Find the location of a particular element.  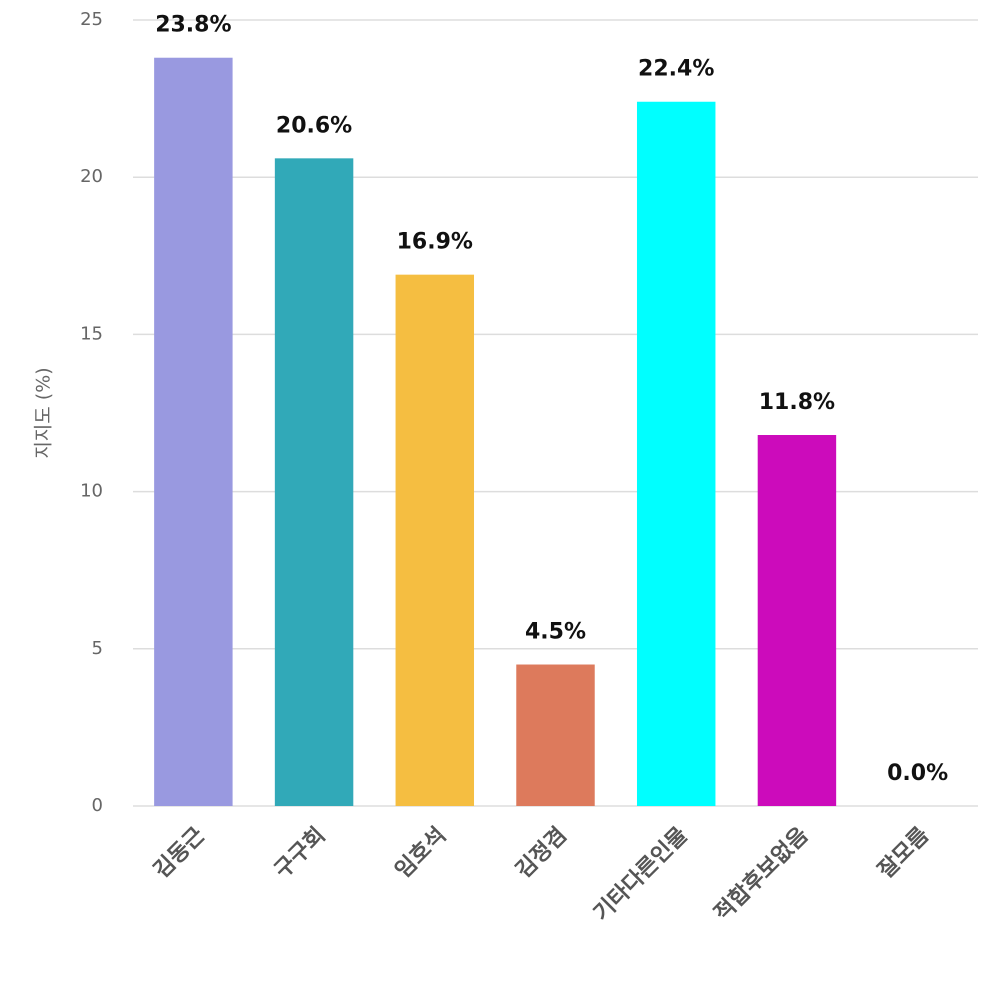

x-tick-label: 구구회 is located at coordinates (300, 853).